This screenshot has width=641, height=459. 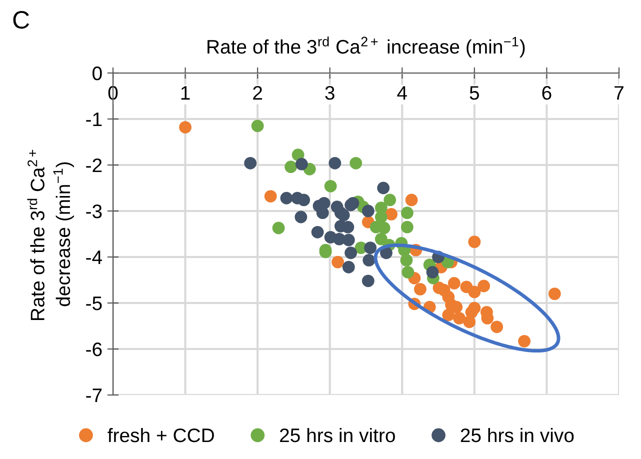 I want to click on legend-label: 25 hrs in vivo, so click(x=517, y=435).